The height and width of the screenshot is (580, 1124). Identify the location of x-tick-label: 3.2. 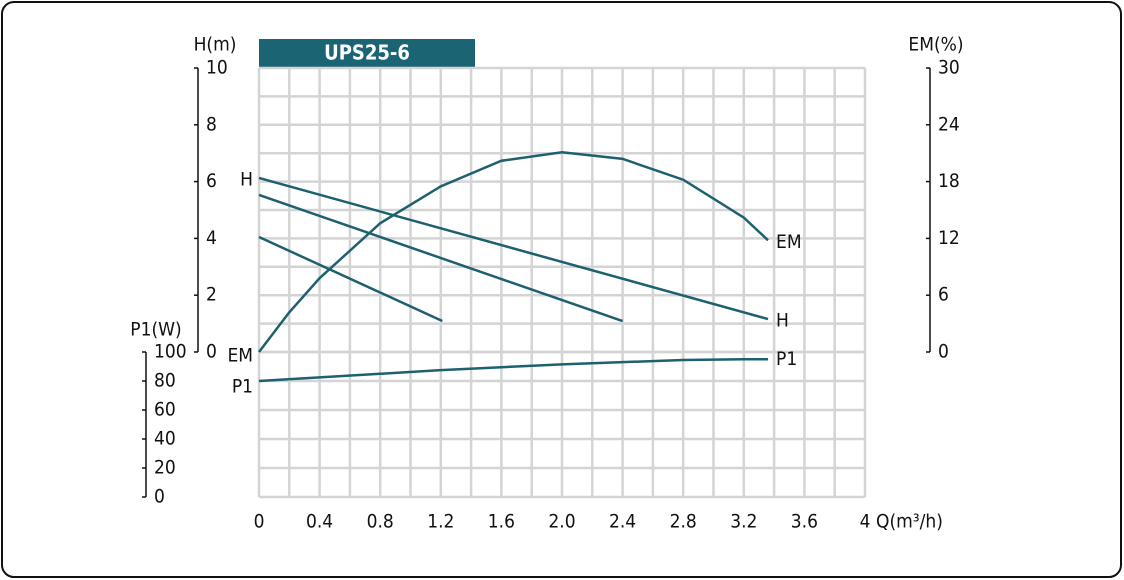
(743, 522).